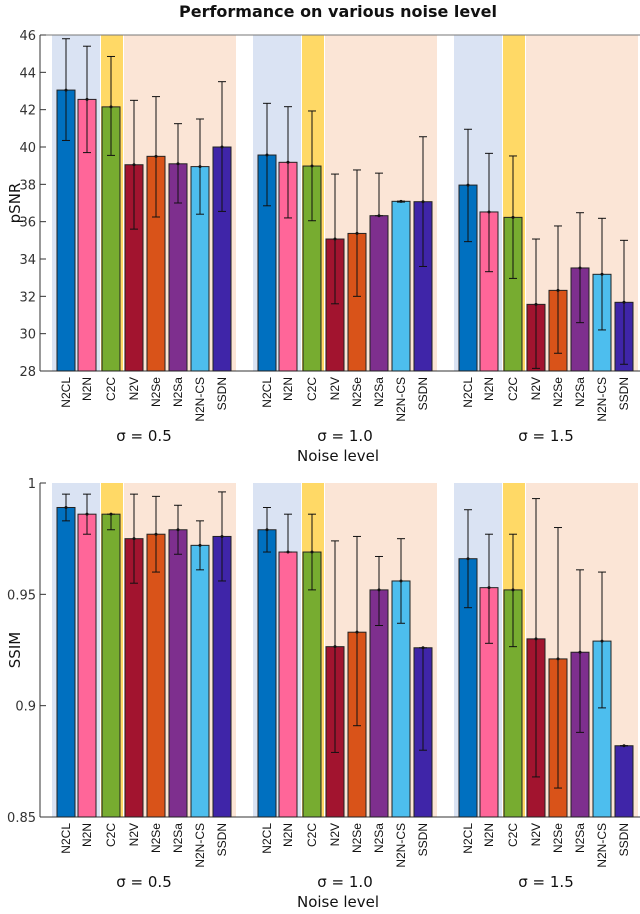  Describe the element at coordinates (545, 882) in the screenshot. I see `group-label: σ = 1.5` at that location.